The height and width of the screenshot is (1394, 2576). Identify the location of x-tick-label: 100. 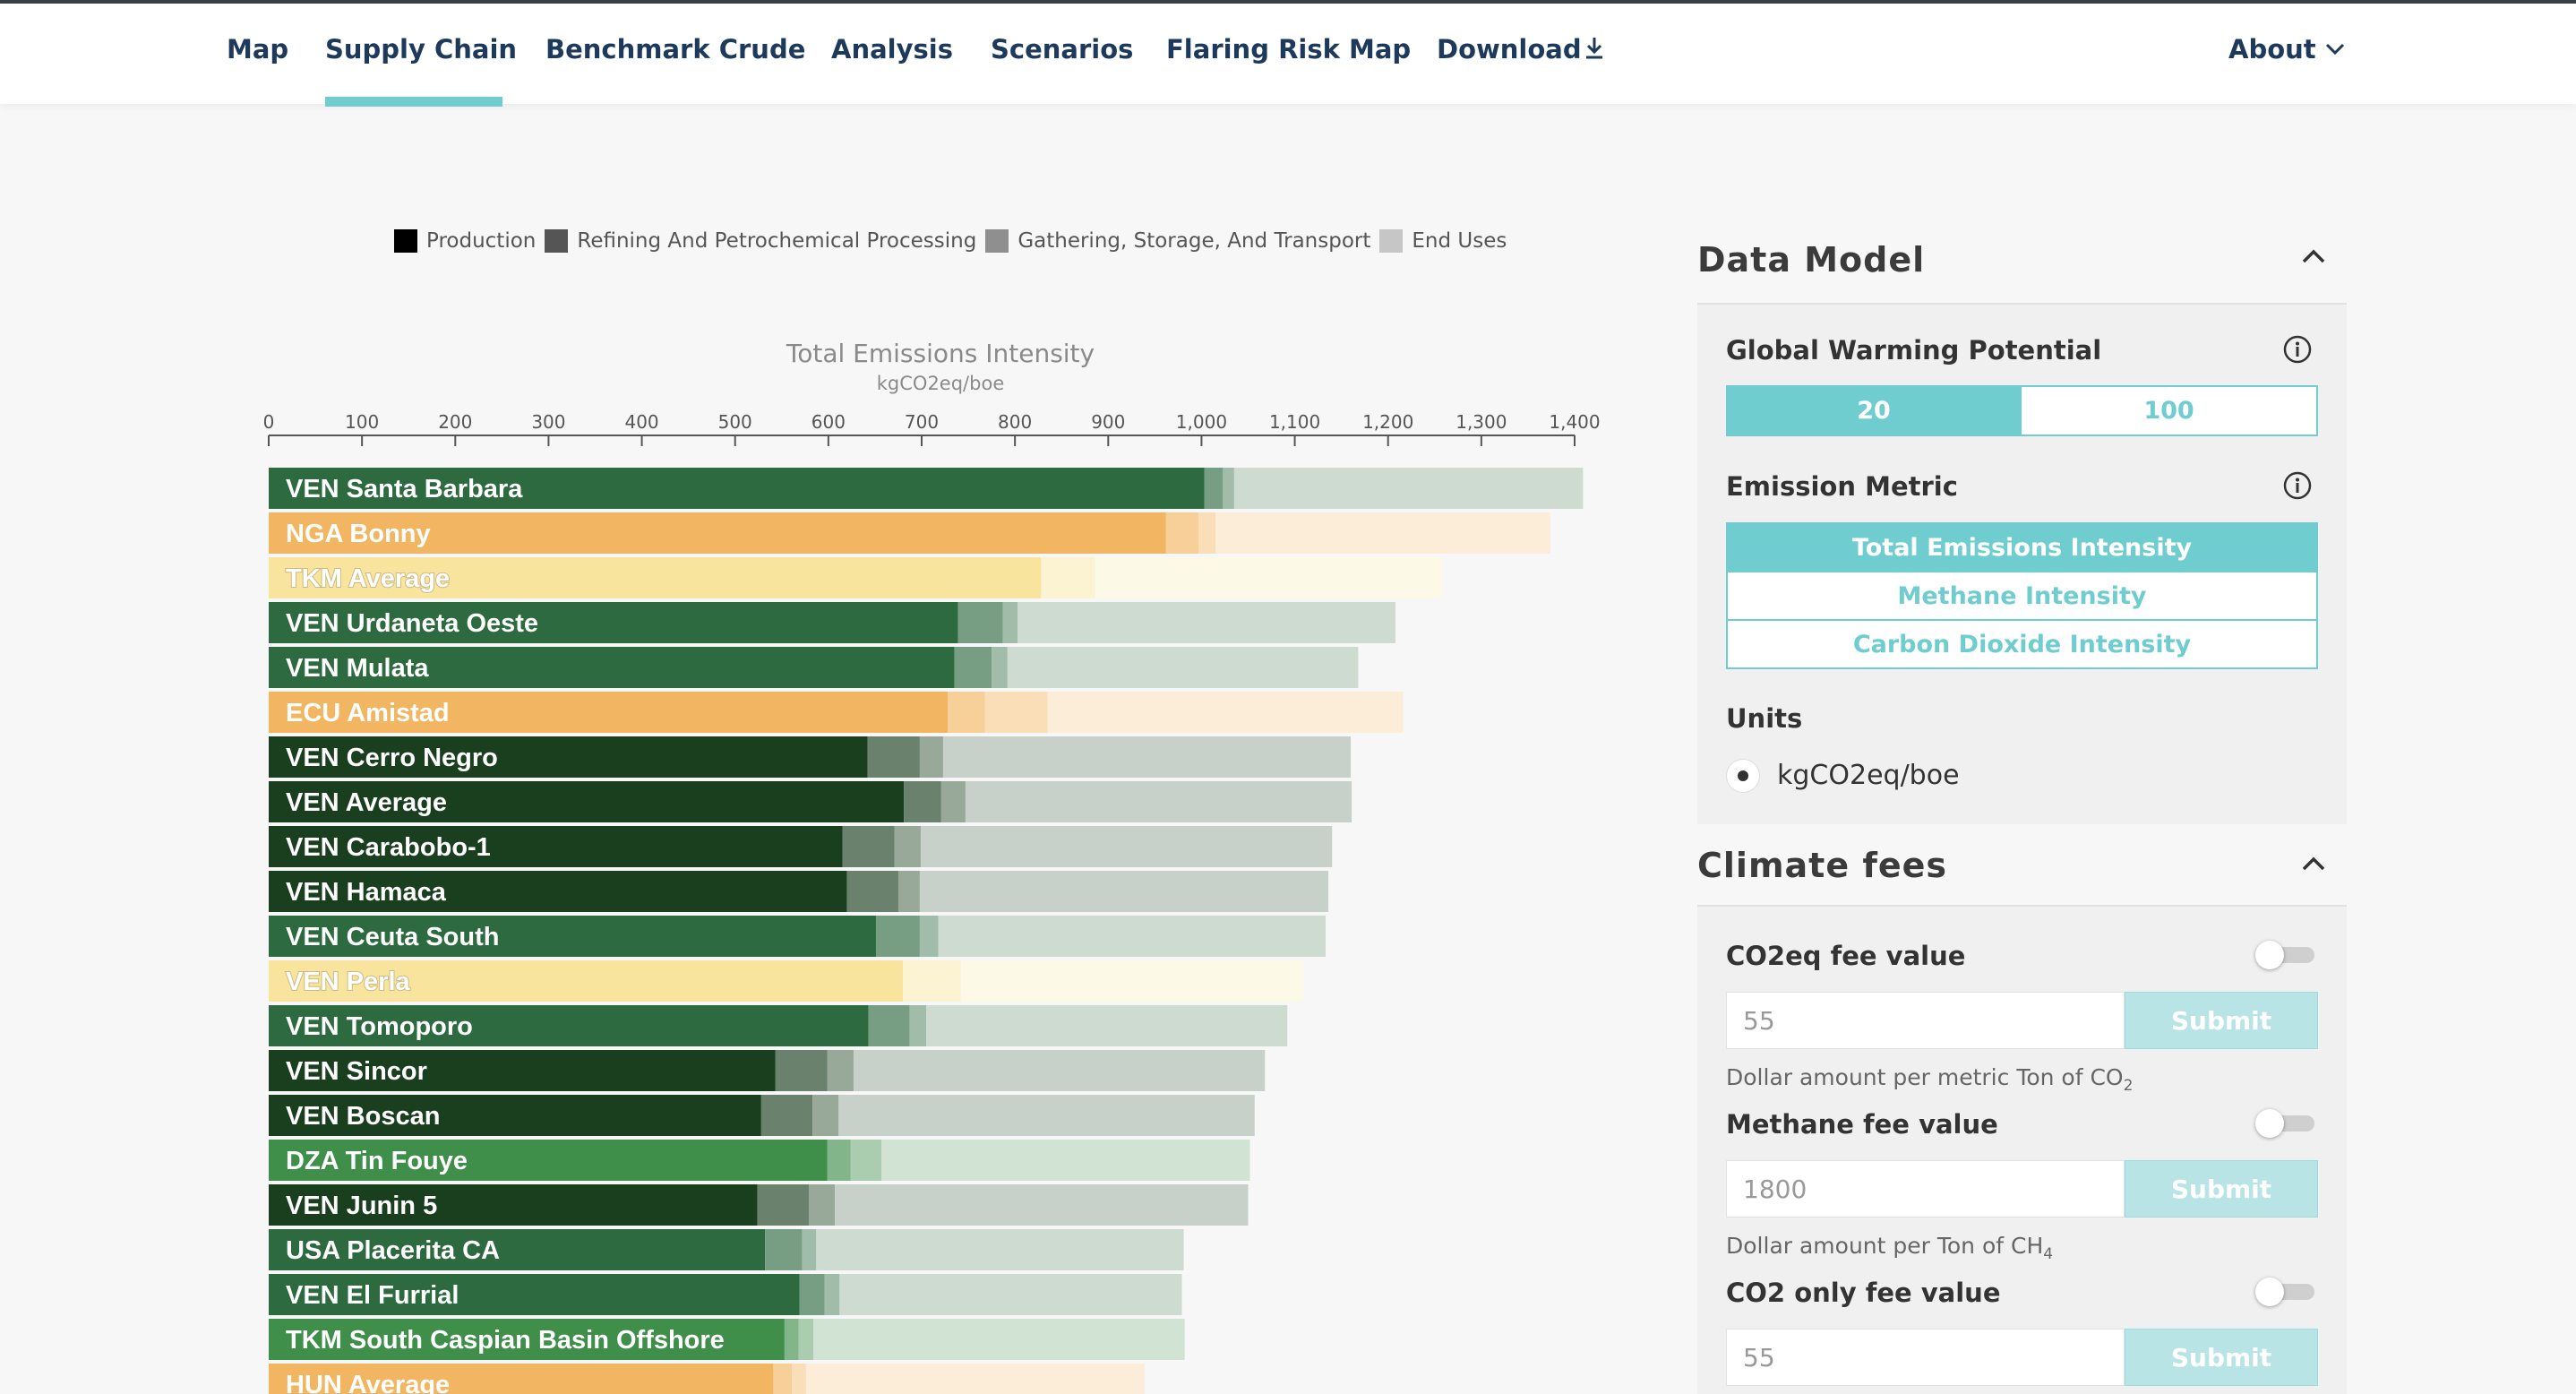
(362, 422).